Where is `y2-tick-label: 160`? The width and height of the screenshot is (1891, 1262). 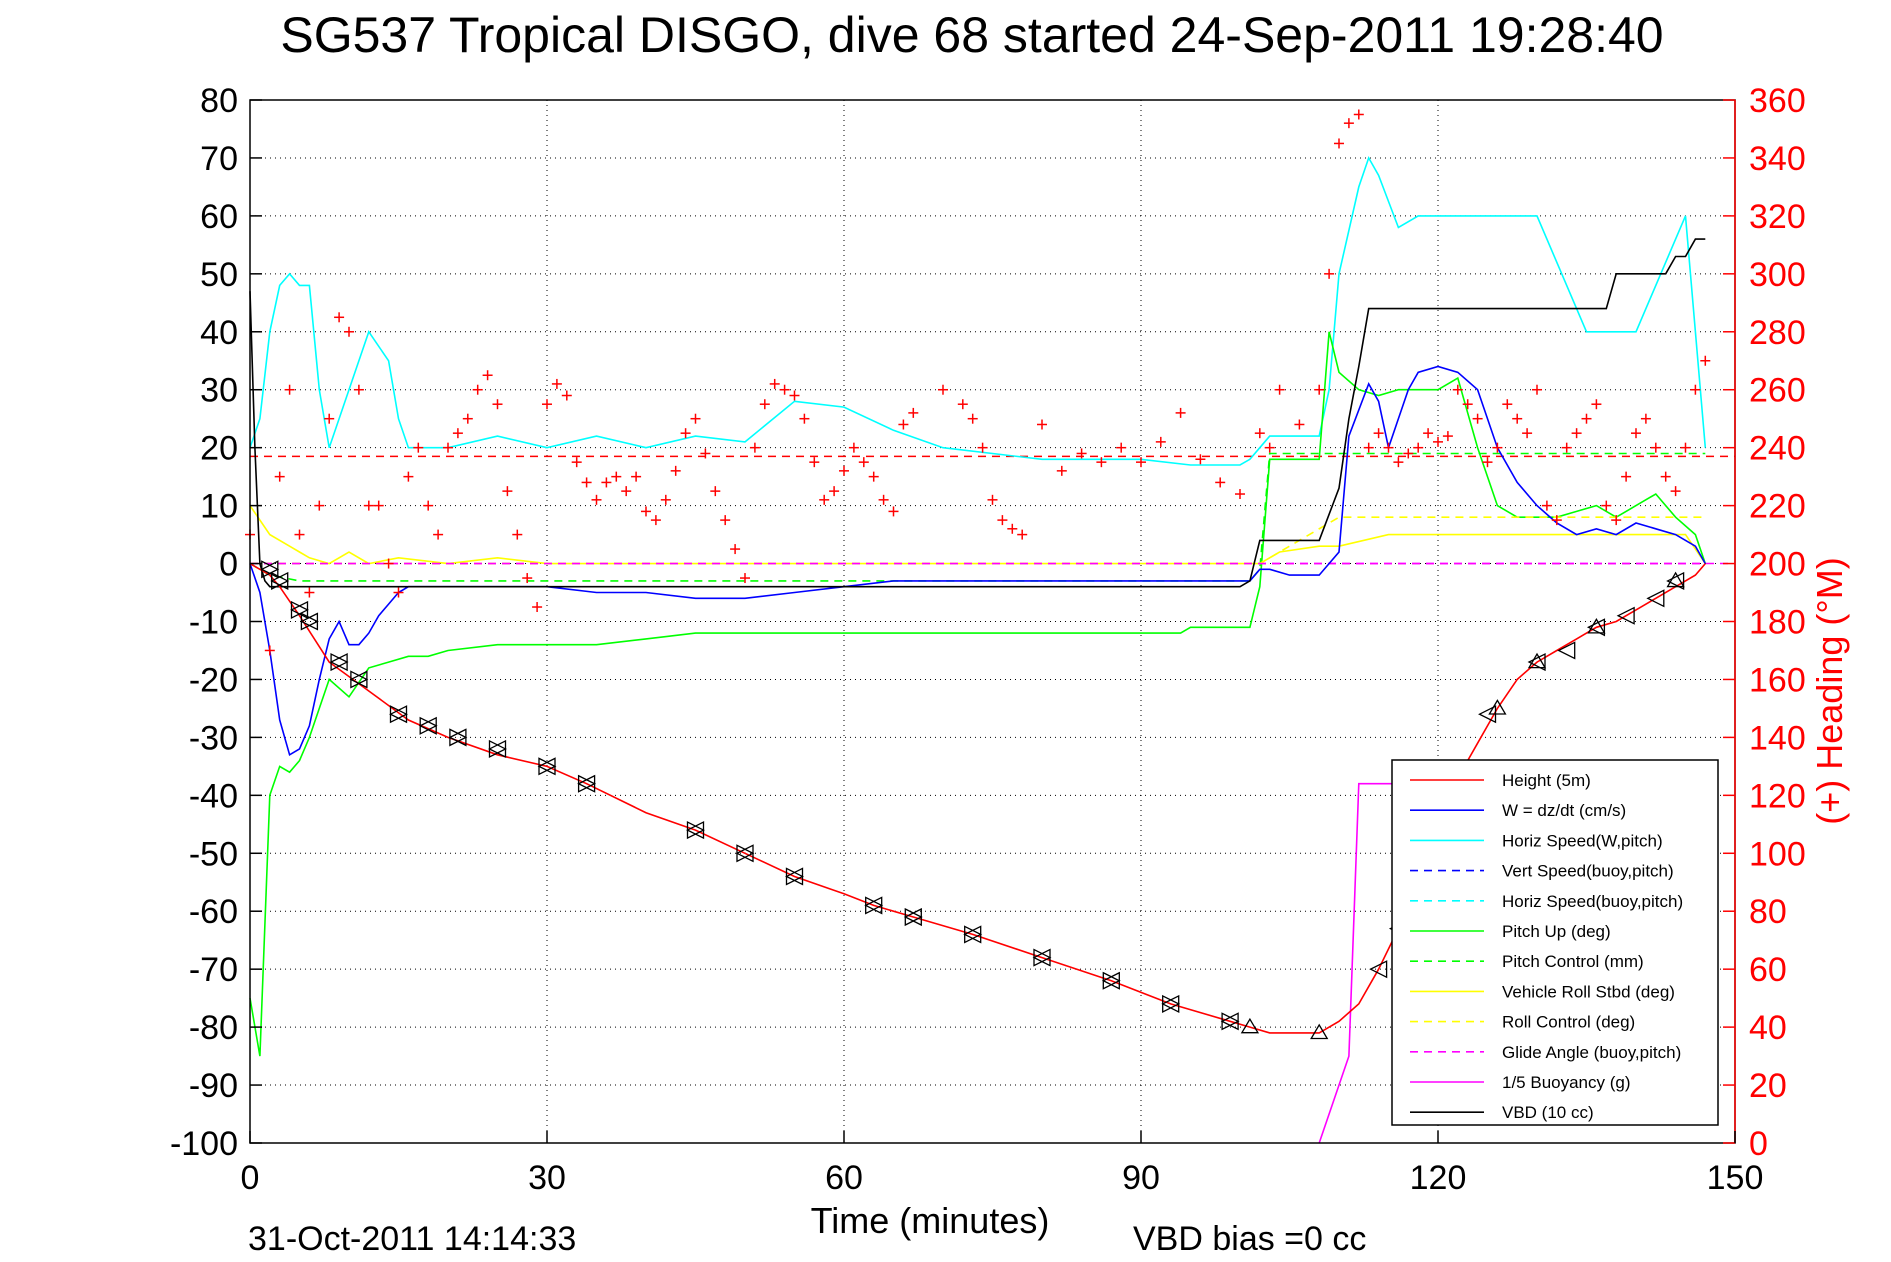 y2-tick-label: 160 is located at coordinates (1777, 680).